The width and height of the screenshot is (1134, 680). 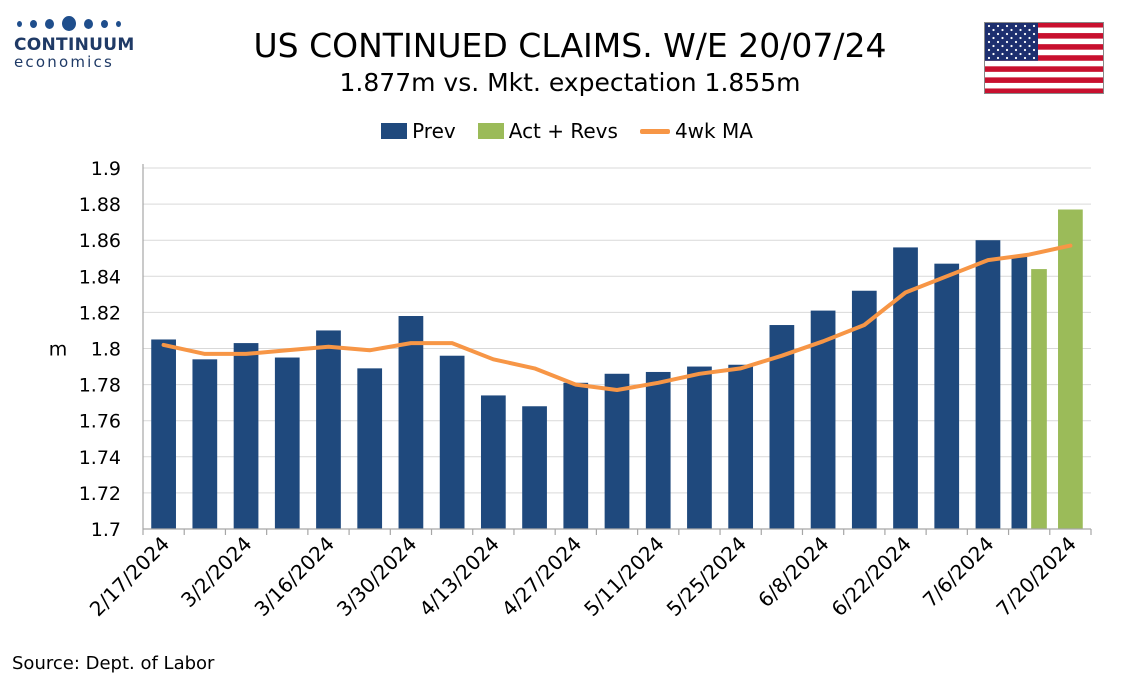 I want to click on y-tick-label: 1.74, so click(x=100, y=458).